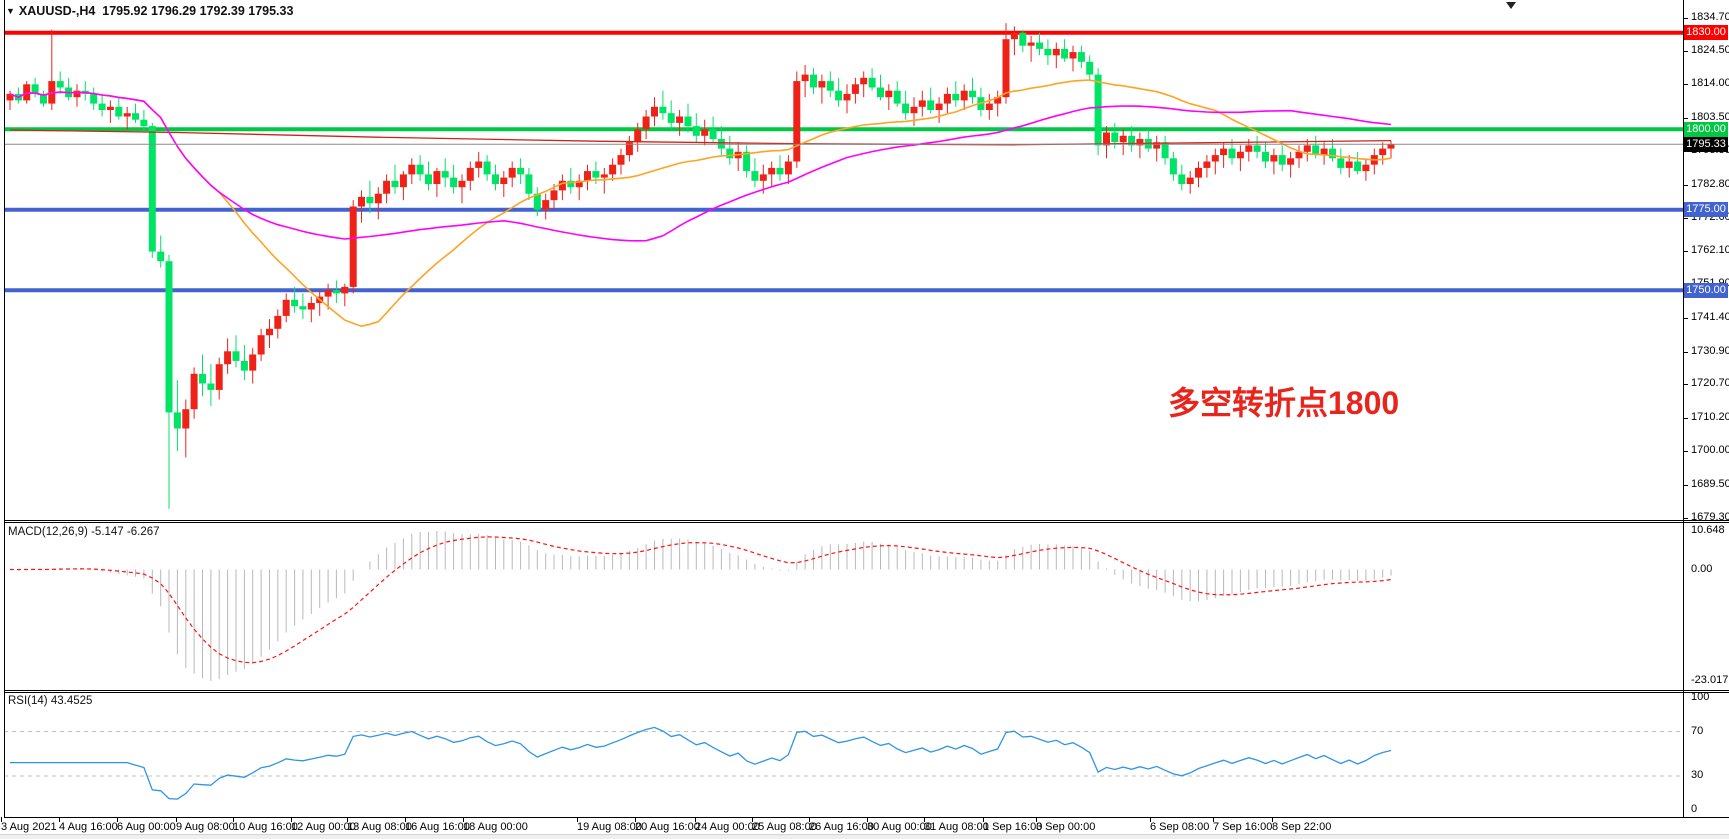 Image resolution: width=1729 pixels, height=839 pixels. What do you see at coordinates (28, 701) in the screenshot?
I see `rsi-name: RSI(14)` at bounding box center [28, 701].